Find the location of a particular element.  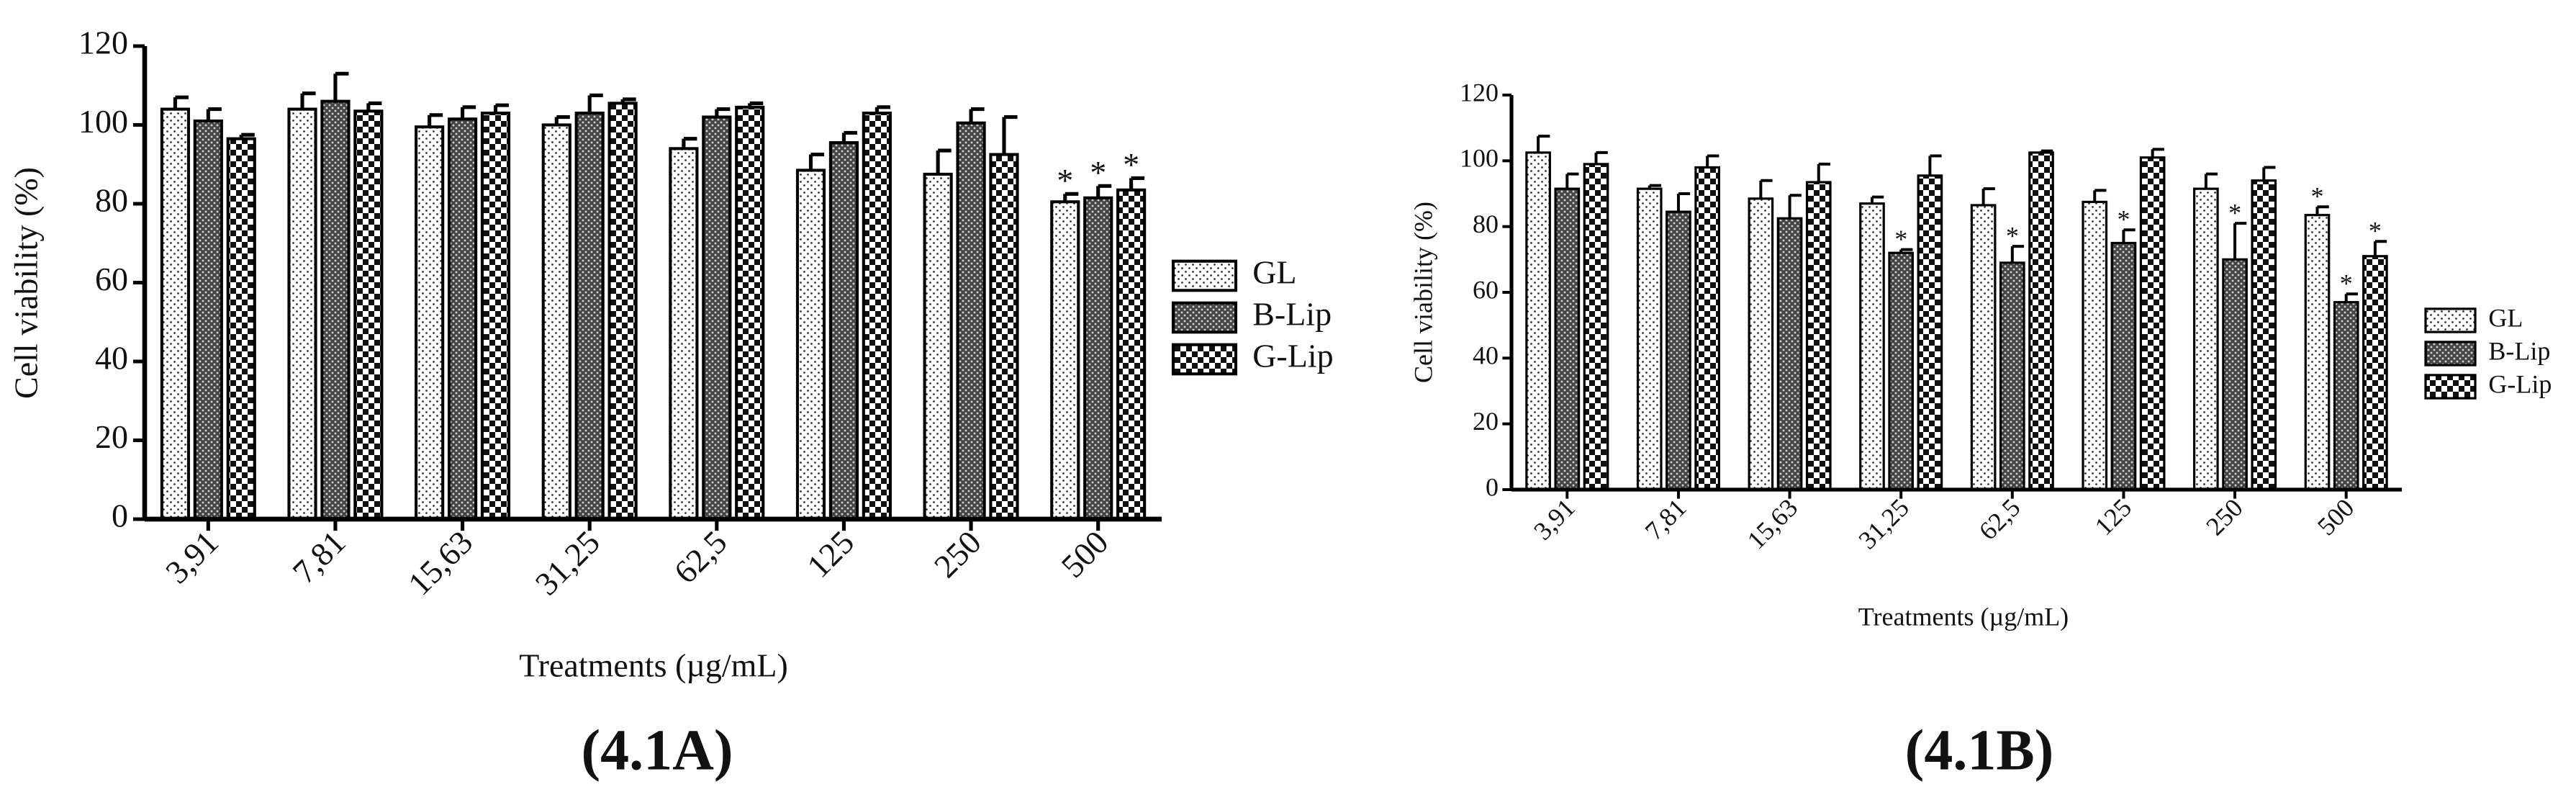

y-tick-label: 20 is located at coordinates (1486, 421).